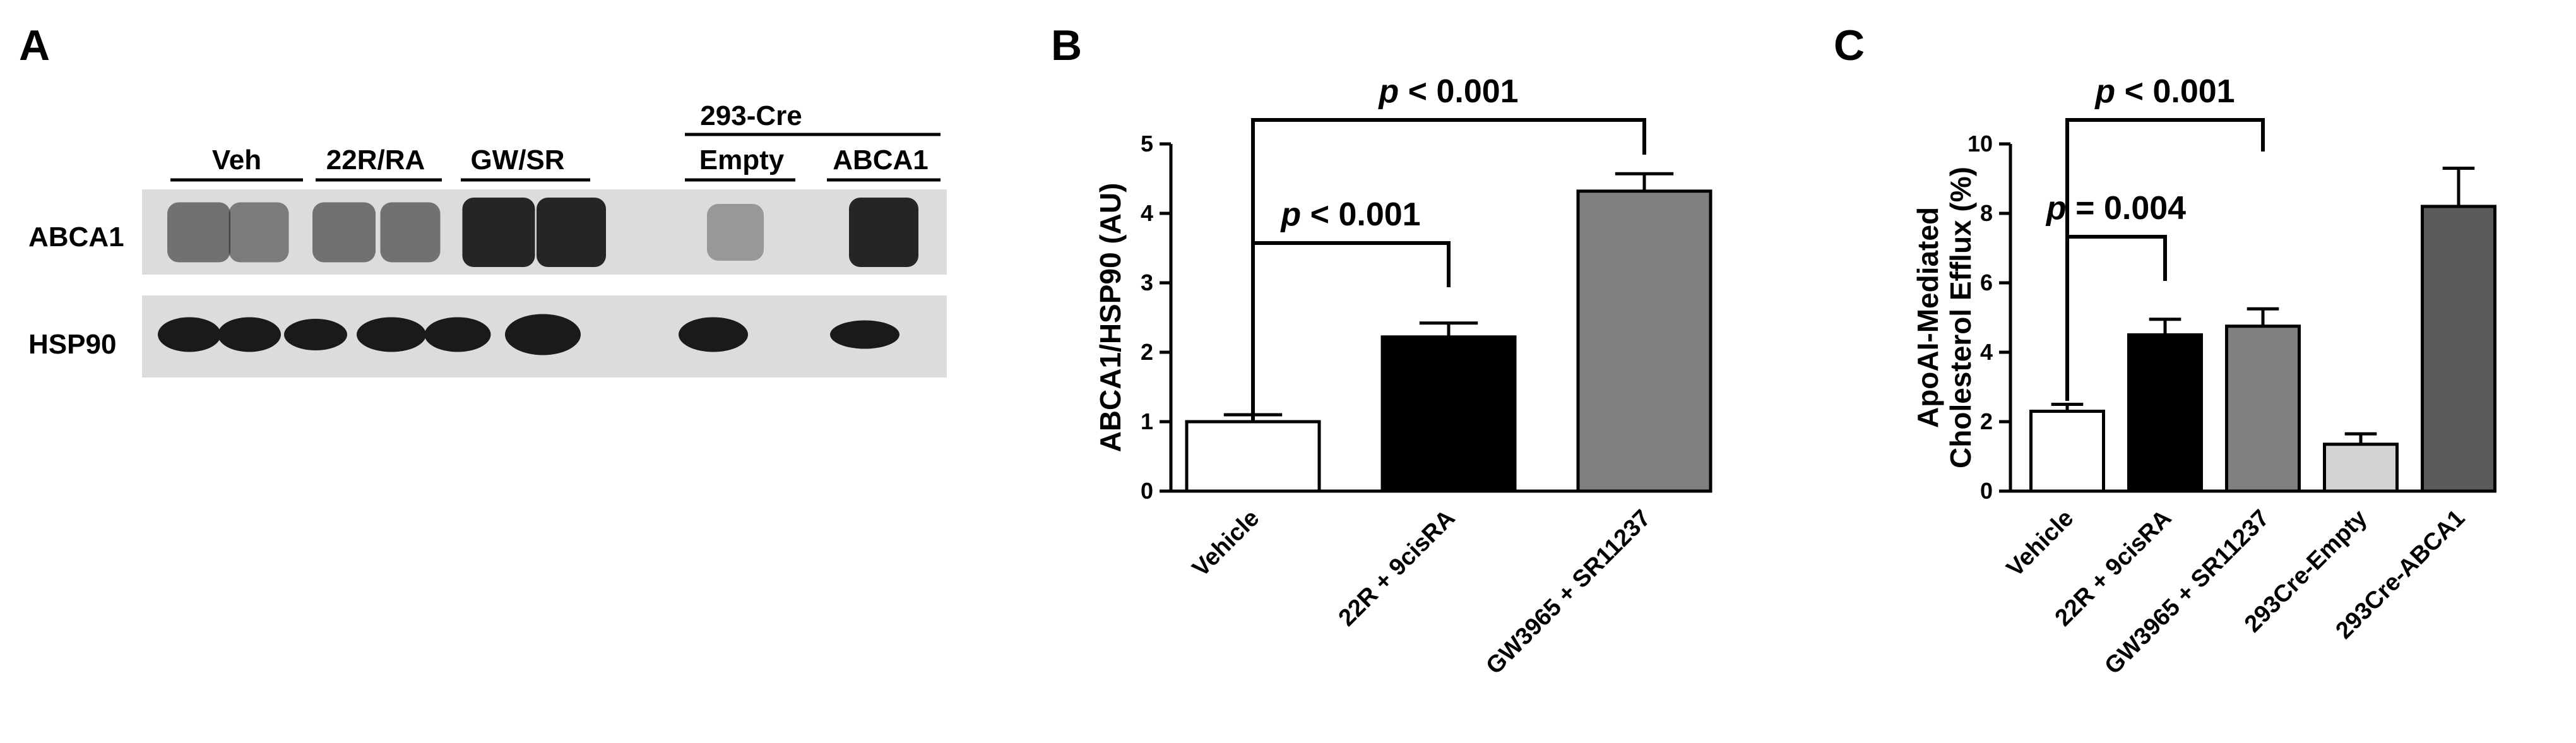  I want to click on p-value-label: p = 0.004, so click(2116, 208).